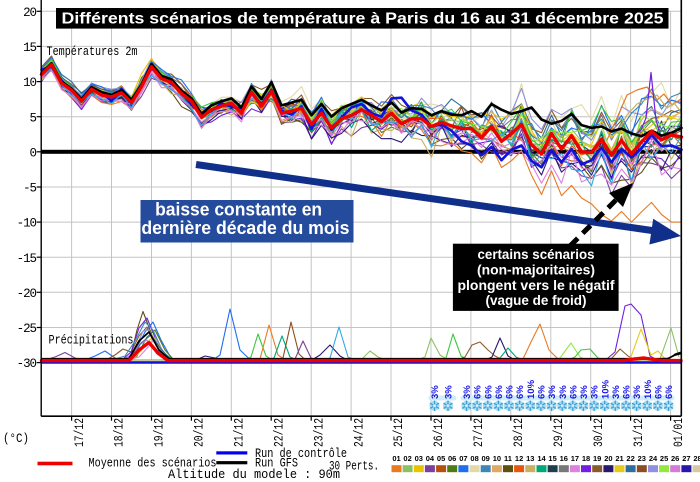 This screenshot has height=482, width=700. What do you see at coordinates (120, 432) in the screenshot?
I see `svg-text: 18/12` at bounding box center [120, 432].